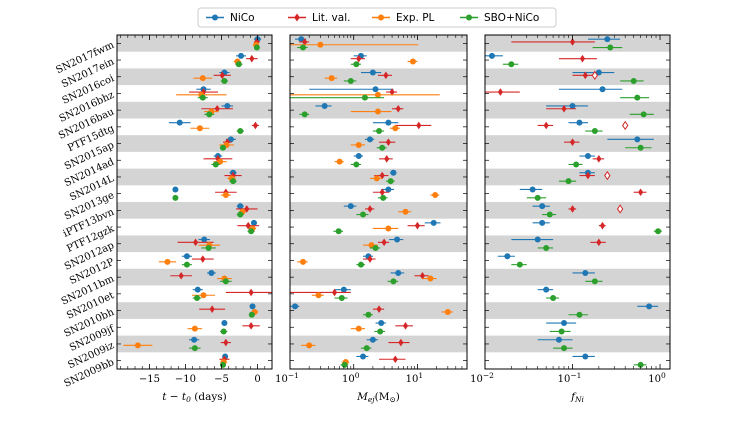  I want to click on x-tick-label: 10¹, so click(415, 378).